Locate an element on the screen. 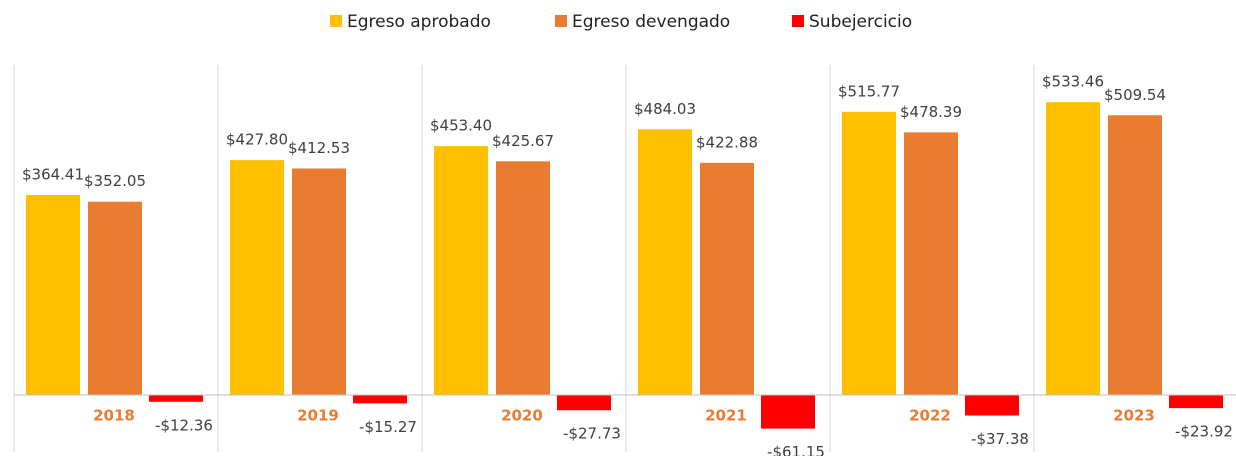 This screenshot has width=1236, height=456. data-label: $509.54 is located at coordinates (1135, 95).